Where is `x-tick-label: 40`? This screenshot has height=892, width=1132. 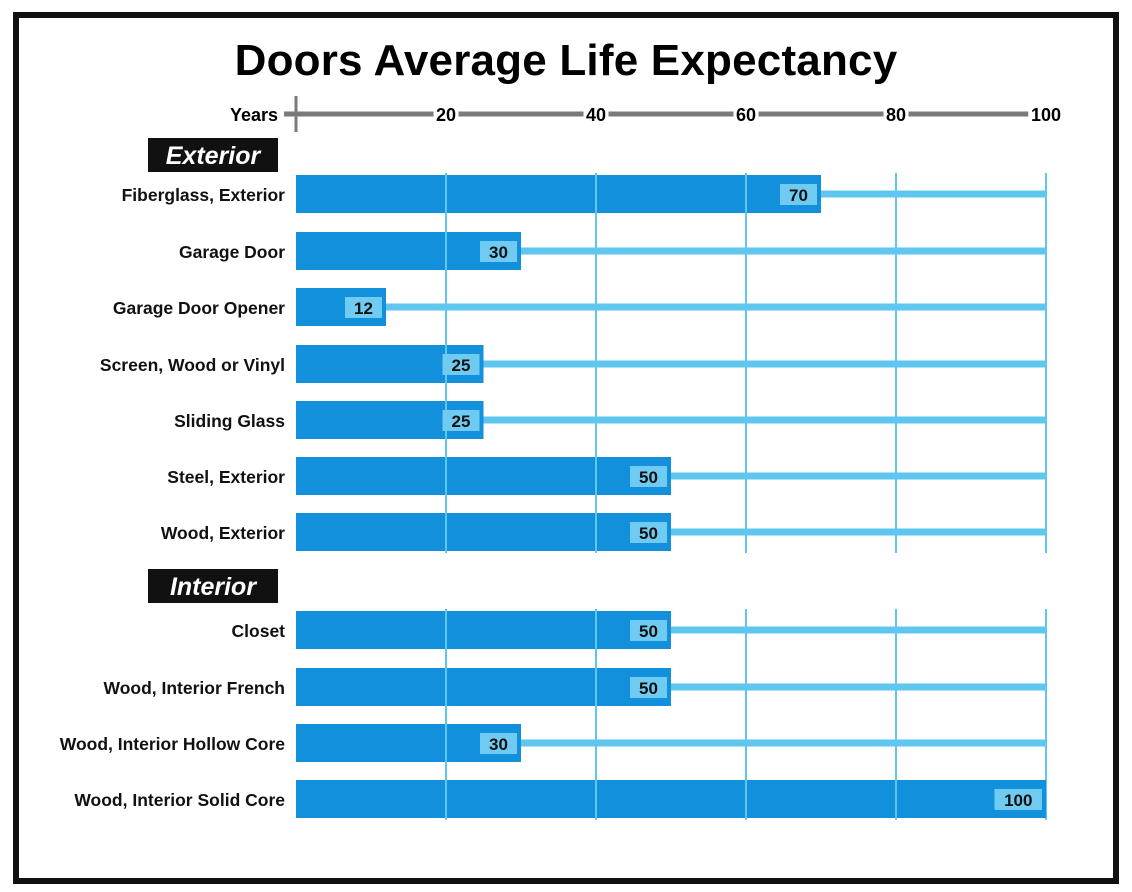
x-tick-label: 40 is located at coordinates (596, 115).